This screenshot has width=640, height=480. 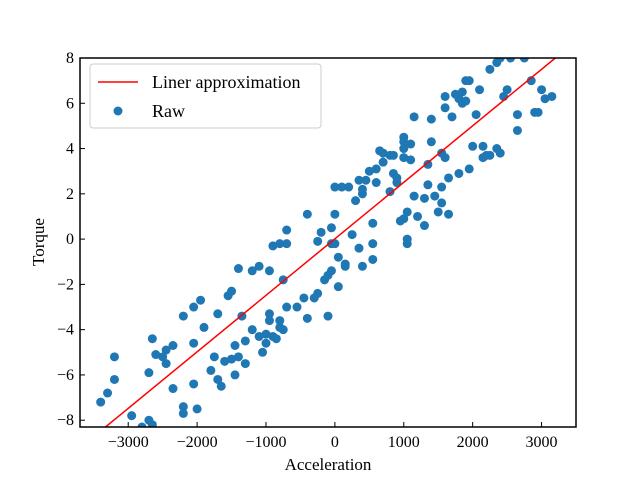 I want to click on x-tick-label: 3000, so click(x=542, y=442).